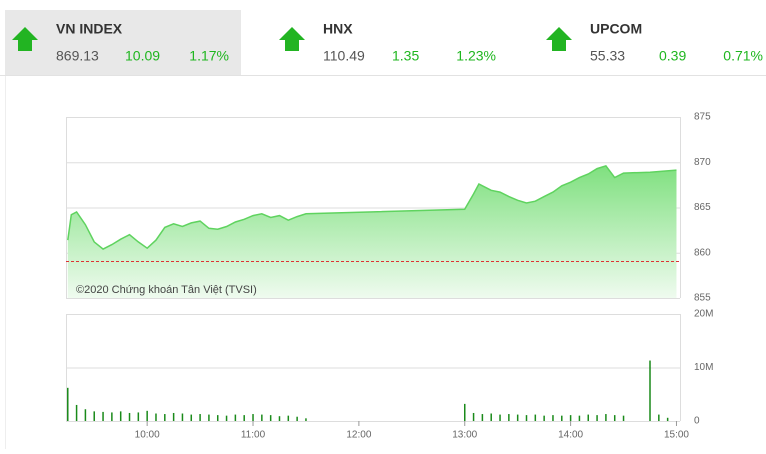 The height and width of the screenshot is (454, 766). What do you see at coordinates (616, 29) in the screenshot?
I see `index-name: UPCOM` at bounding box center [616, 29].